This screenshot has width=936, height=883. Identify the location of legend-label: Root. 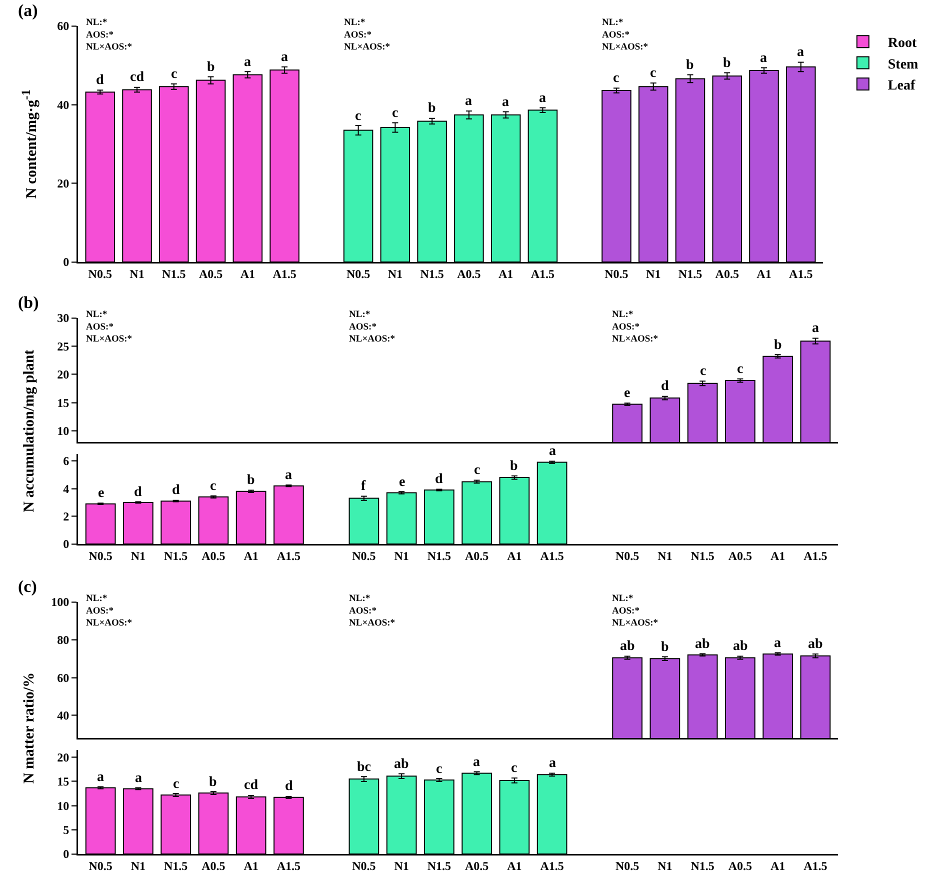
(903, 44).